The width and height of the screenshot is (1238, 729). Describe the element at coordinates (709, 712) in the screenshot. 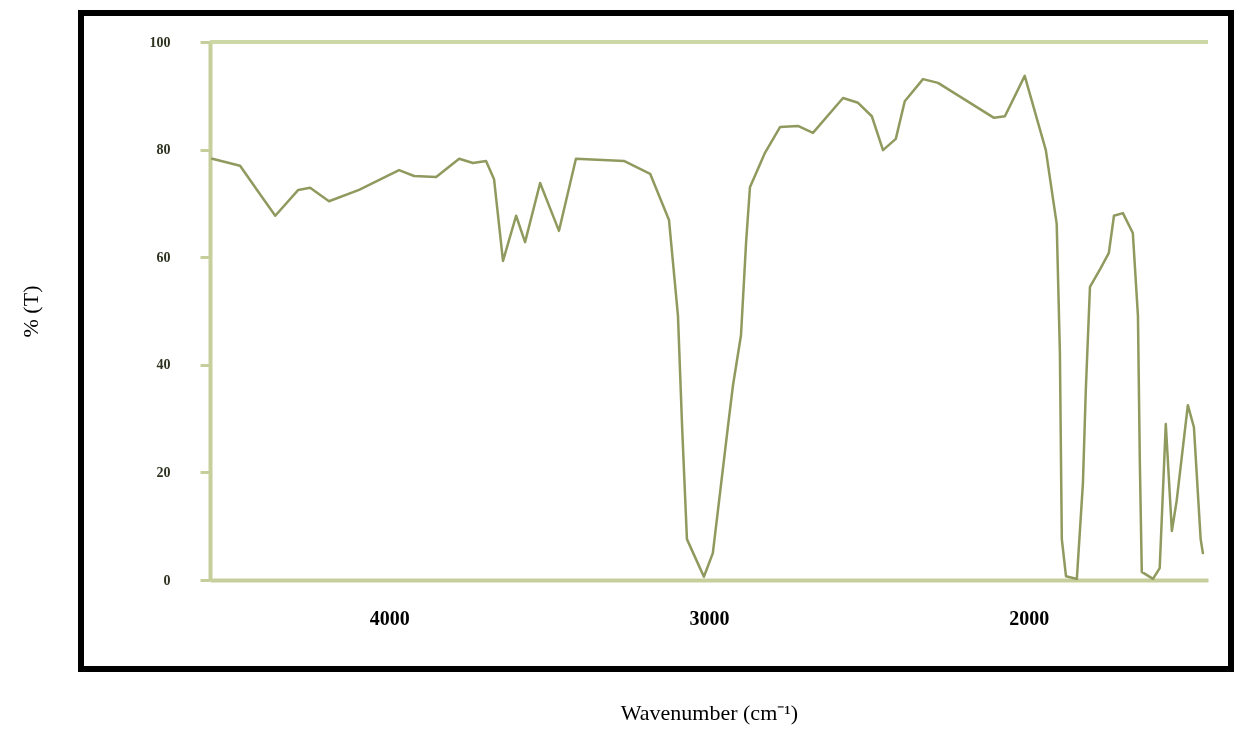

I see `x-axis-title: Wavenumber (cm⁻¹)` at that location.